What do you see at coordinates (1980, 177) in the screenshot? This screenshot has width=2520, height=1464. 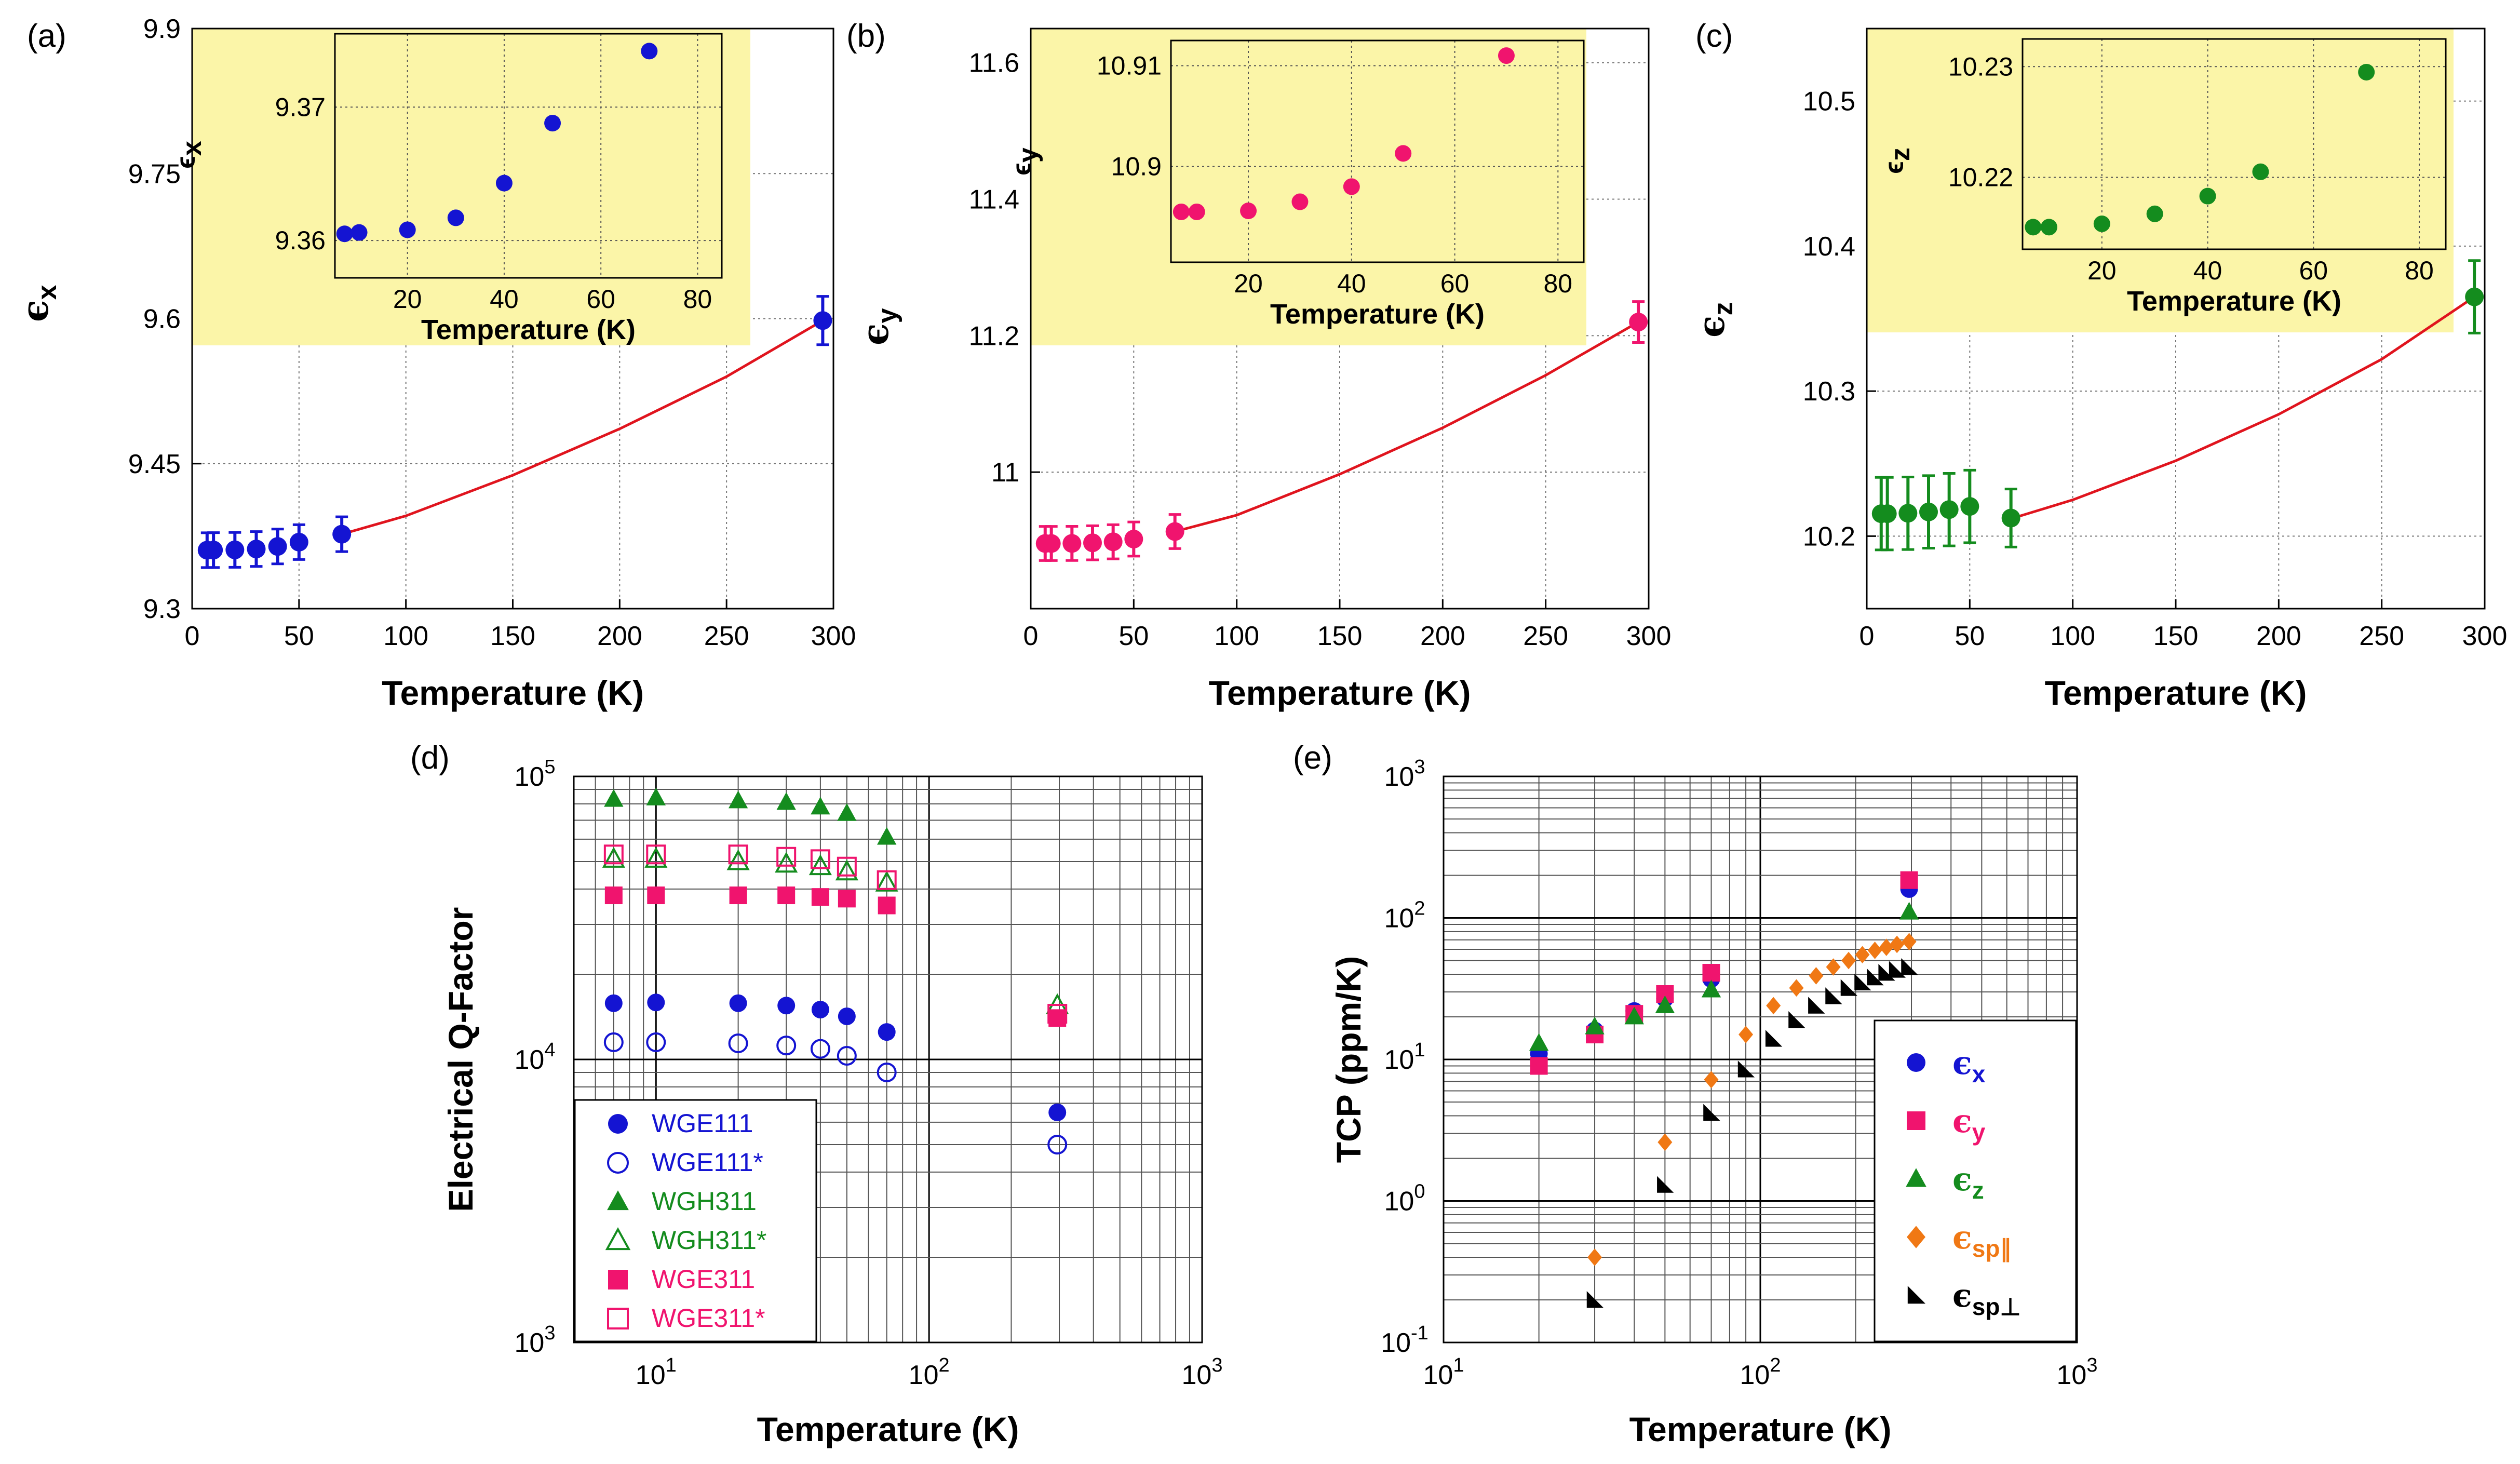 I see `inset-y-tick-label: 10.22` at bounding box center [1980, 177].